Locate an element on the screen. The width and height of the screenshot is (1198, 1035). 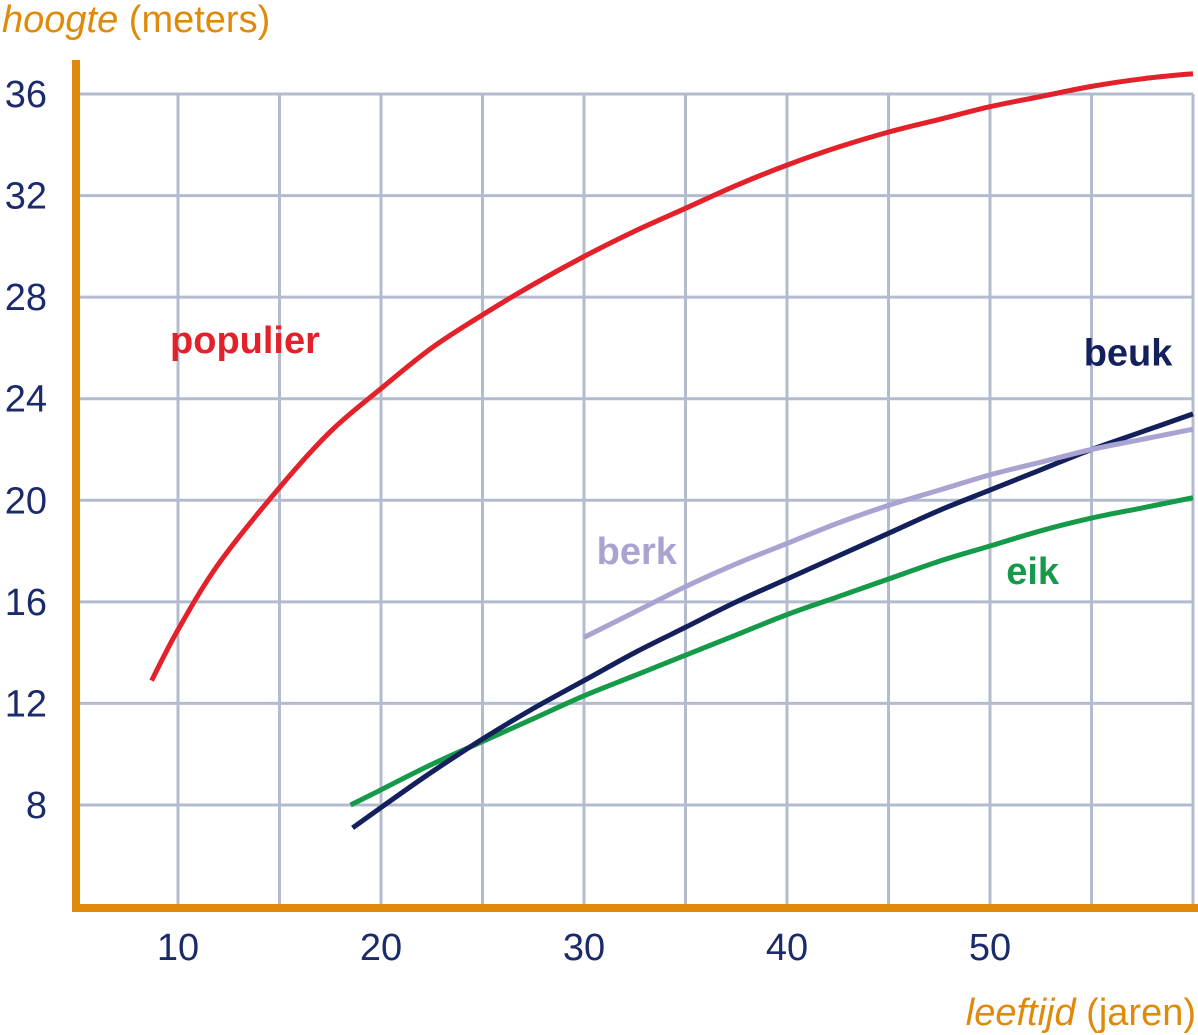
series-label-beuk: beuk is located at coordinates (1129, 354).